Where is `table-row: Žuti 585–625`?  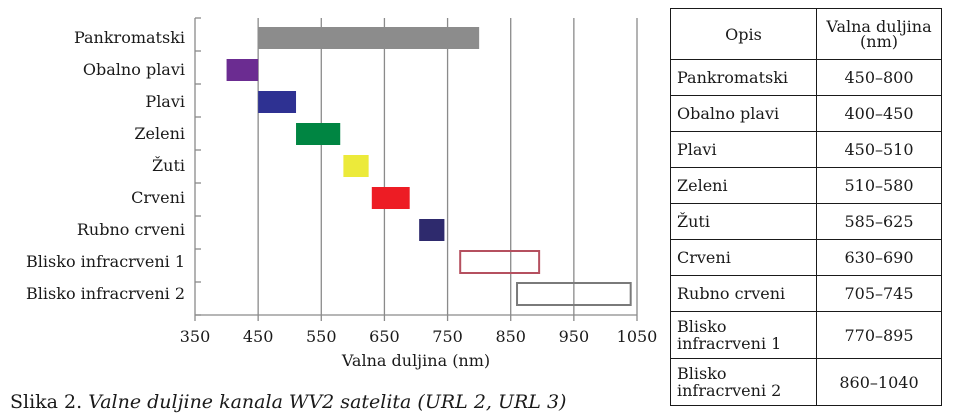
table-row: Žuti 585–625 is located at coordinates (806, 221).